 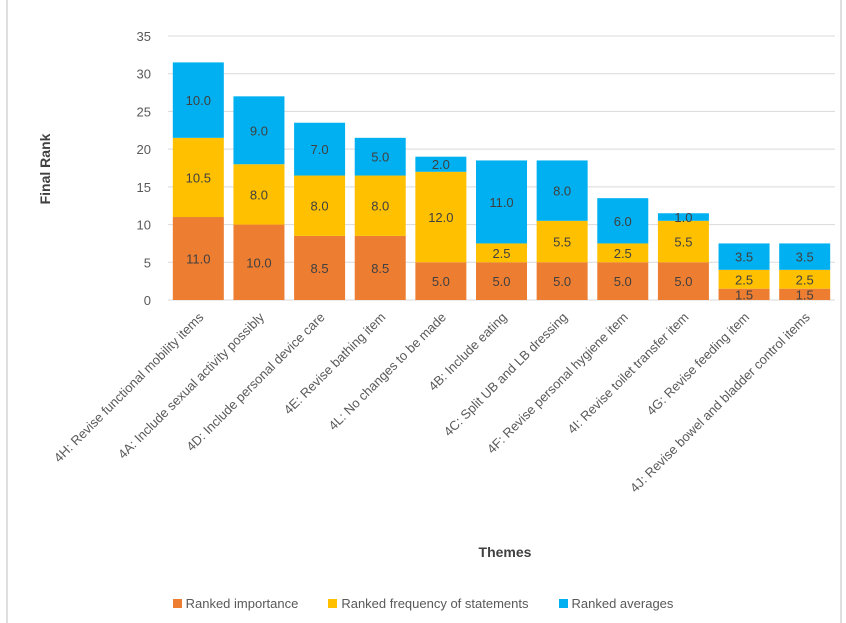 I want to click on y-tick-label: 10, so click(x=144, y=225).